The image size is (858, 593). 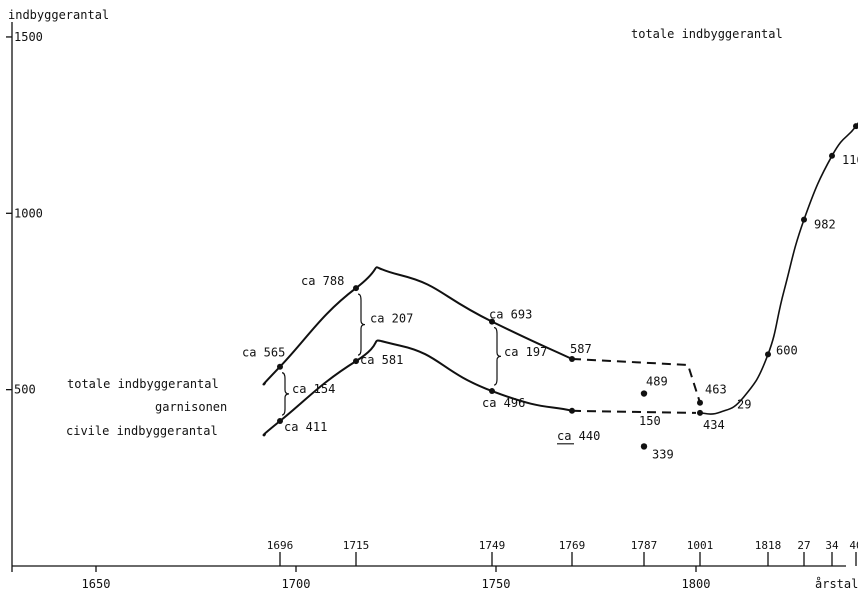 I want to click on point-label-total-587: 587, so click(x=581, y=349).